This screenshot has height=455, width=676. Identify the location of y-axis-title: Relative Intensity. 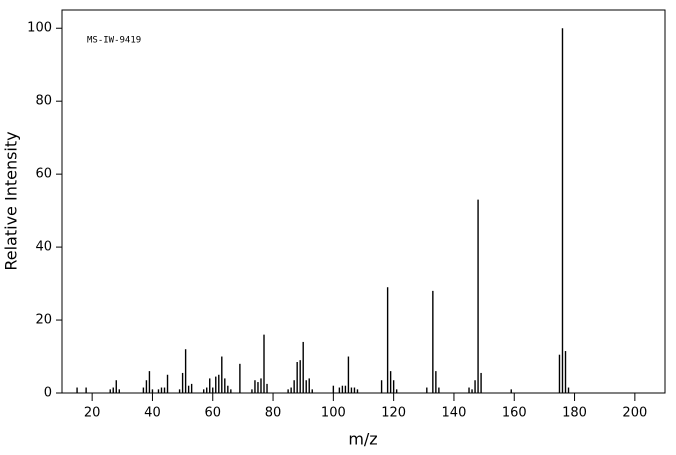
(11, 200).